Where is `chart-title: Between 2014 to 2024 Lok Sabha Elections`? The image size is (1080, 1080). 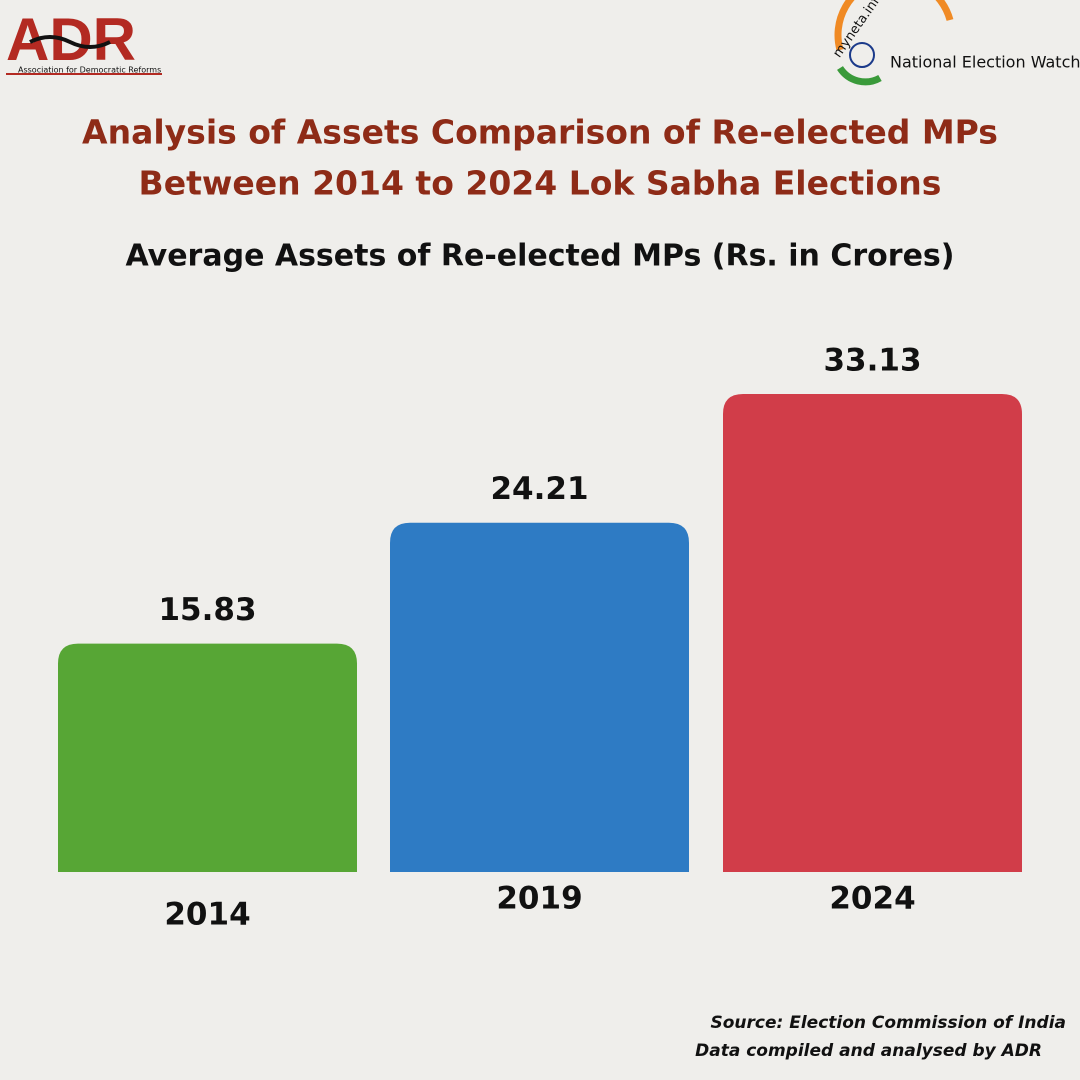 chart-title: Between 2014 to 2024 Lok Sabha Elections is located at coordinates (540, 183).